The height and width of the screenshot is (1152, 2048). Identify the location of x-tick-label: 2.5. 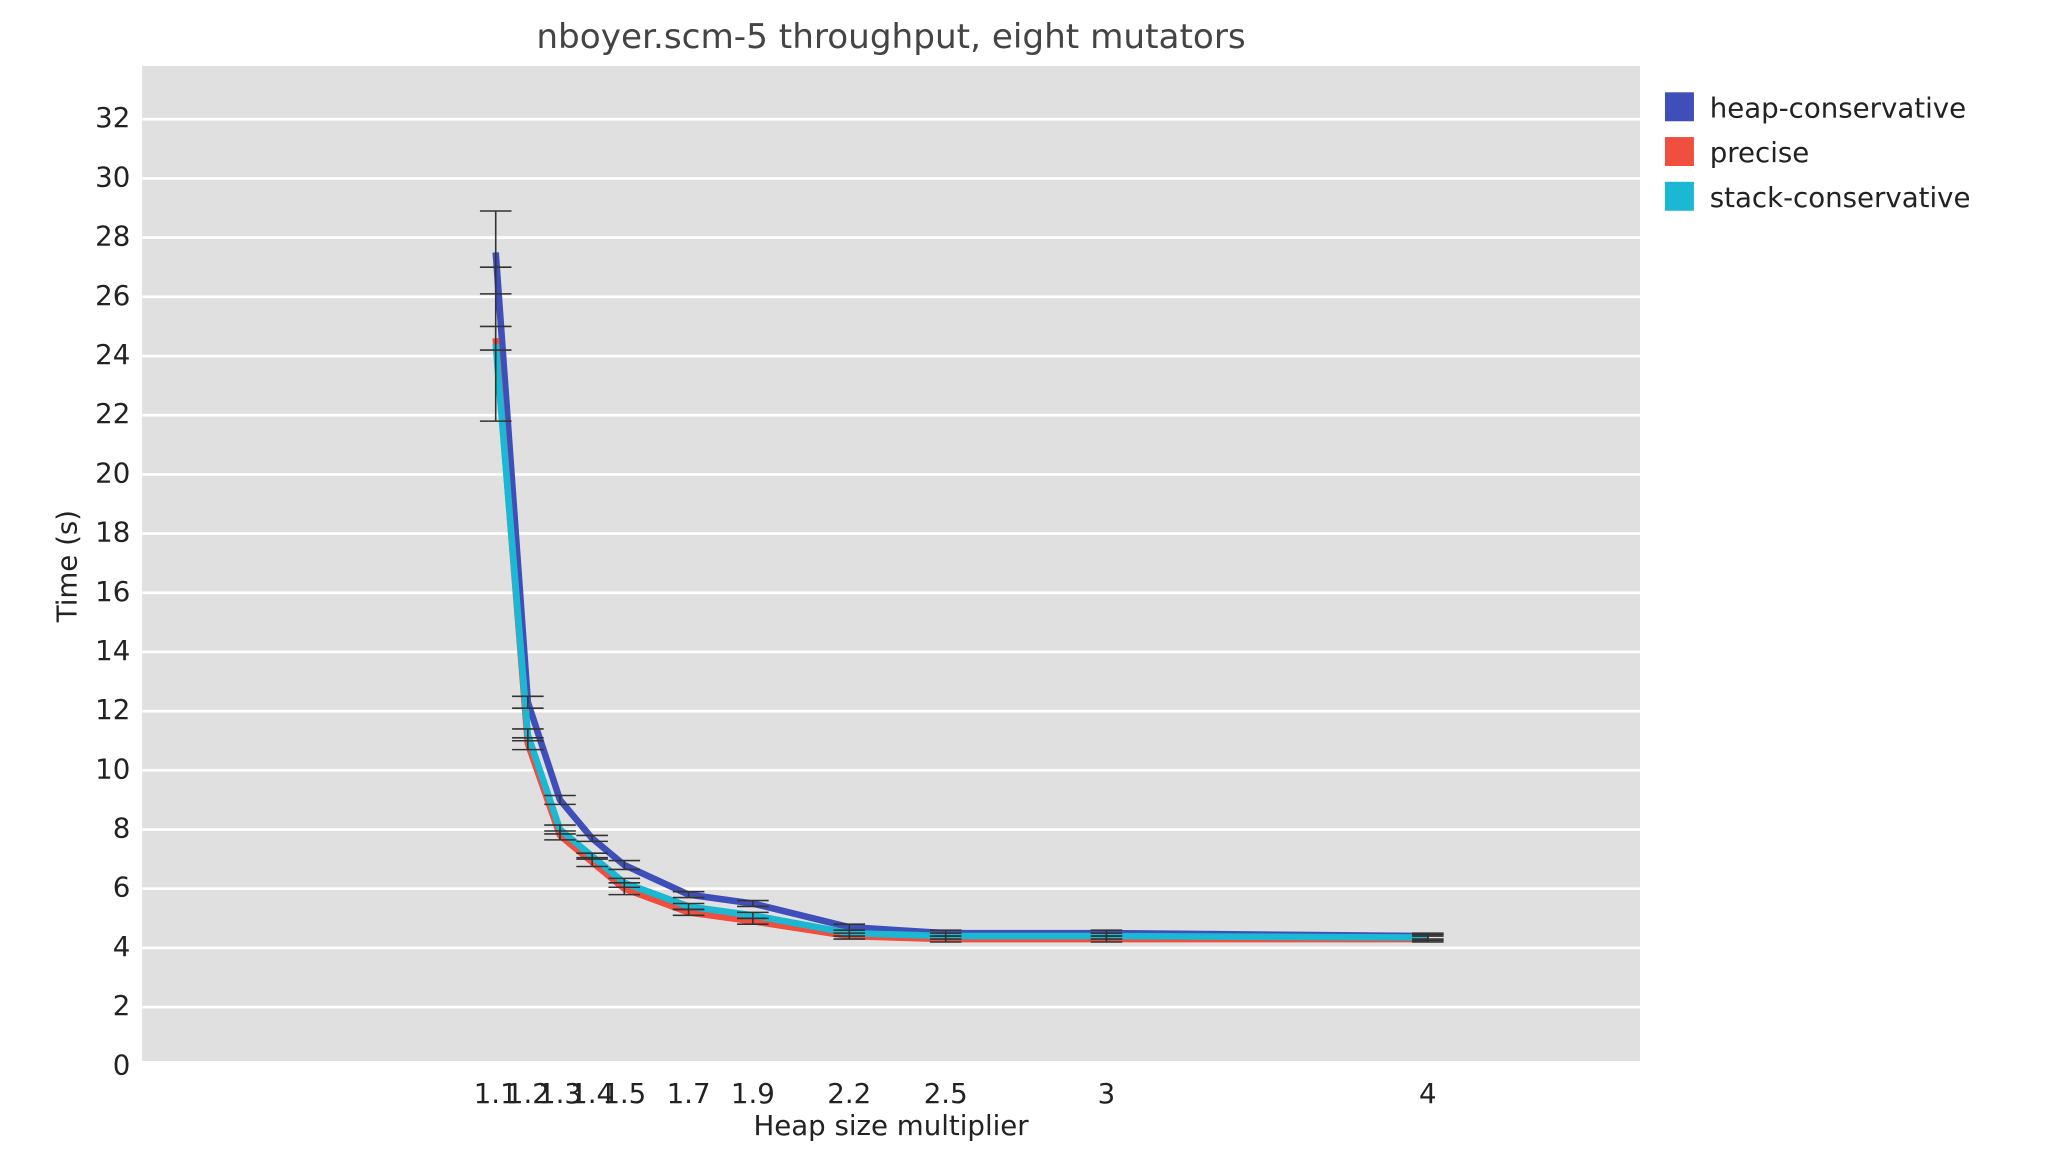
(946, 1093).